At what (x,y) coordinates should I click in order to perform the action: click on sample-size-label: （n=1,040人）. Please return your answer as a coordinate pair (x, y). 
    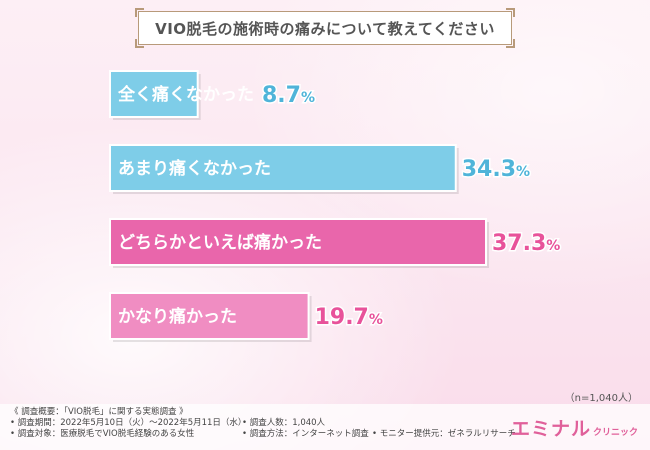
    Looking at the image, I should click on (601, 398).